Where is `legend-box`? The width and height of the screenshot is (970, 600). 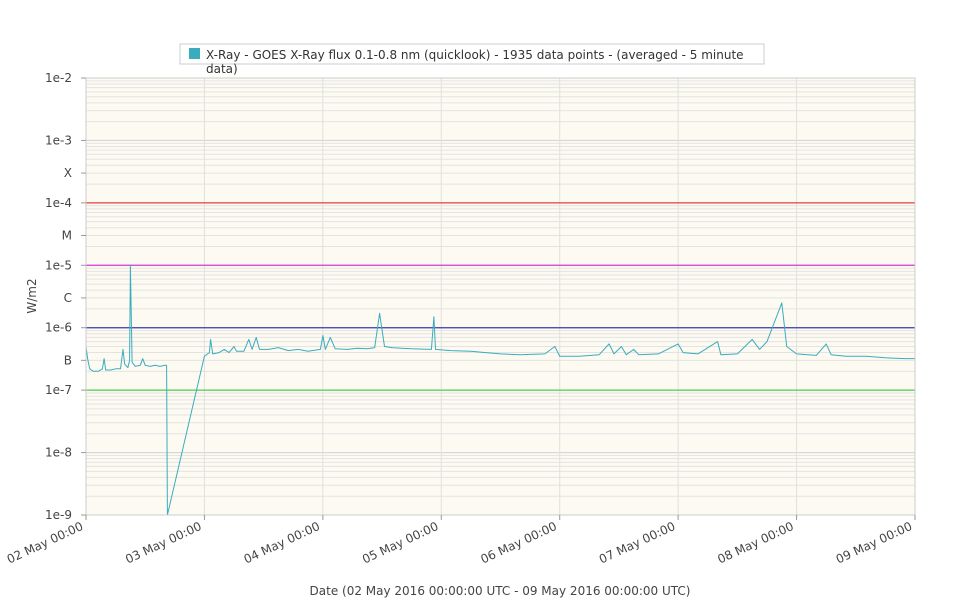 legend-box is located at coordinates (472, 54).